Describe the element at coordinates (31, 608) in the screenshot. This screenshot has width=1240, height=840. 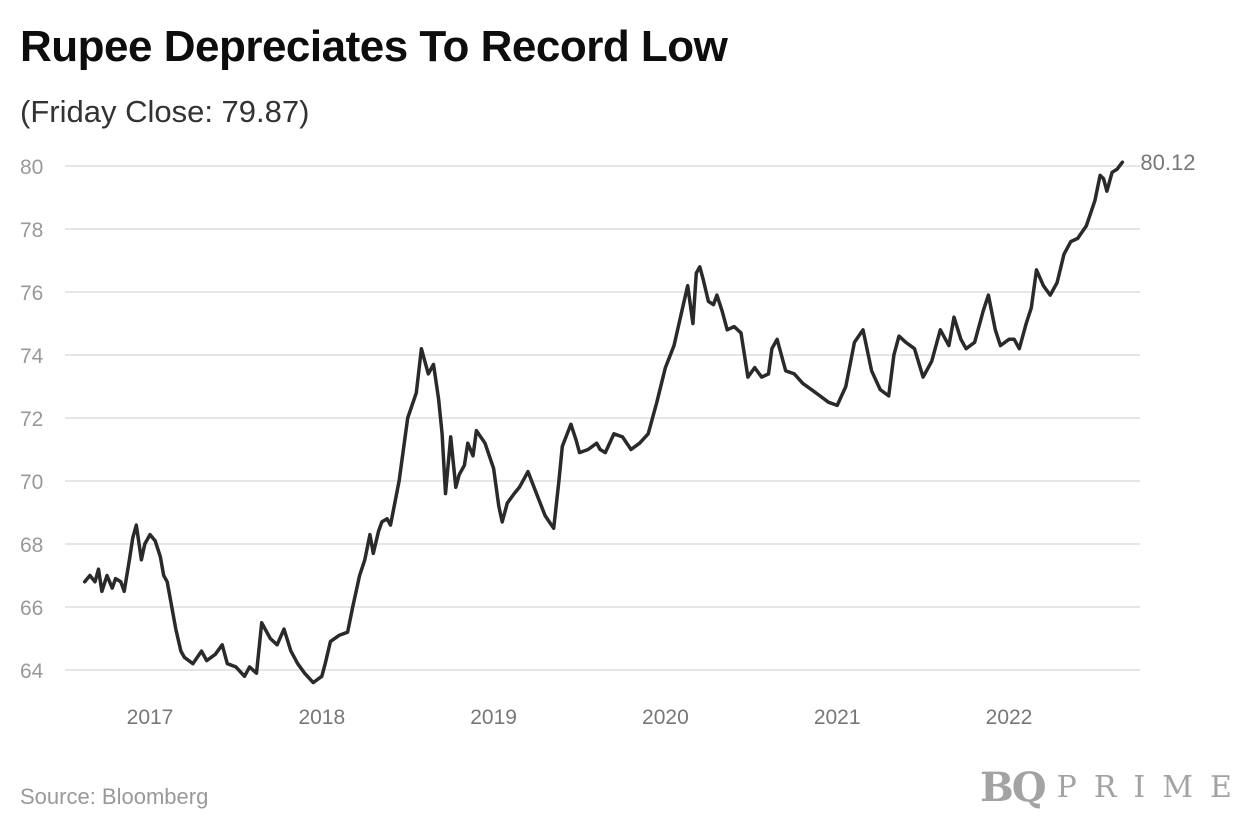
I see `y-tick-label: 66` at that location.